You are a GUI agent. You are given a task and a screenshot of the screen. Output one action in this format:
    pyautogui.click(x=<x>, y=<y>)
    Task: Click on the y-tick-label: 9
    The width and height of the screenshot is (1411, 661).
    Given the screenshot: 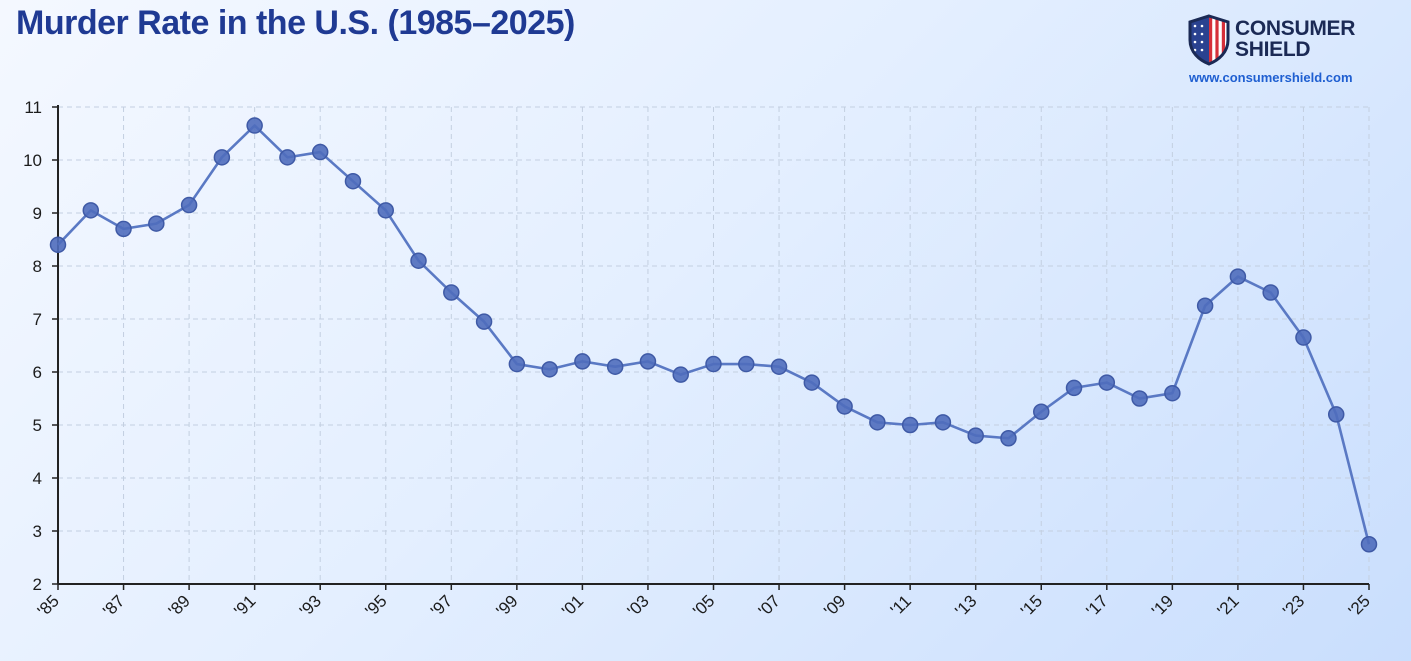 What is the action you would take?
    pyautogui.click(x=37, y=213)
    